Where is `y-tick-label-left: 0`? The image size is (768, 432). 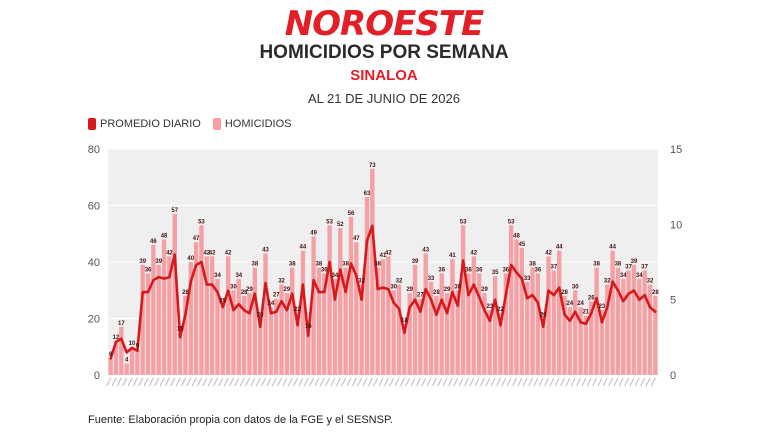 y-tick-label-left: 0 is located at coordinates (97, 376).